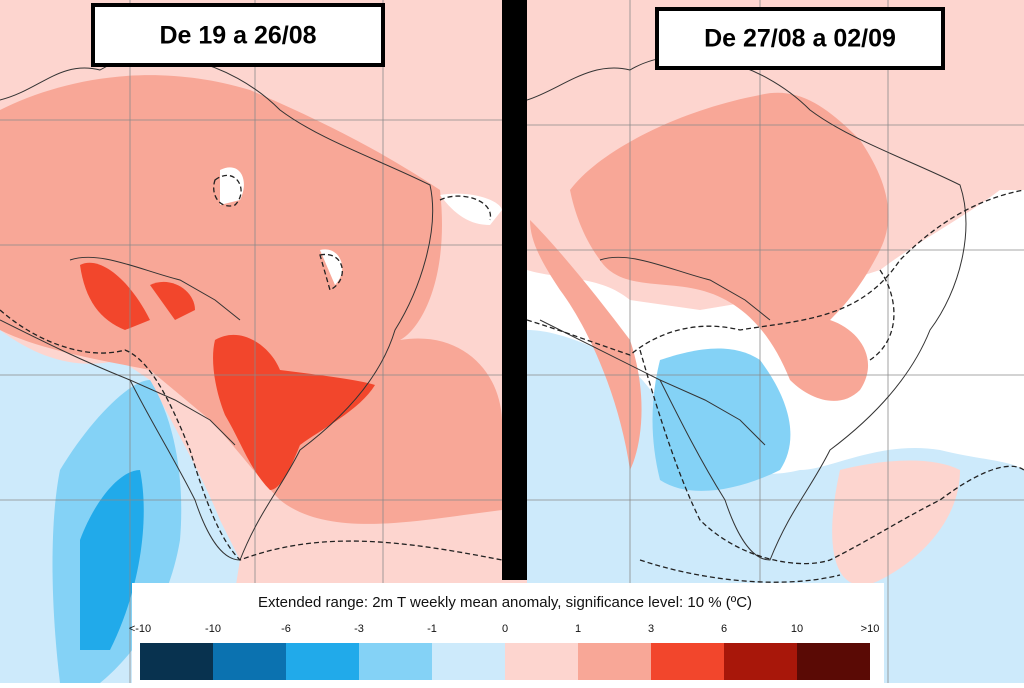  I want to click on legend-label: <-10, so click(140, 629).